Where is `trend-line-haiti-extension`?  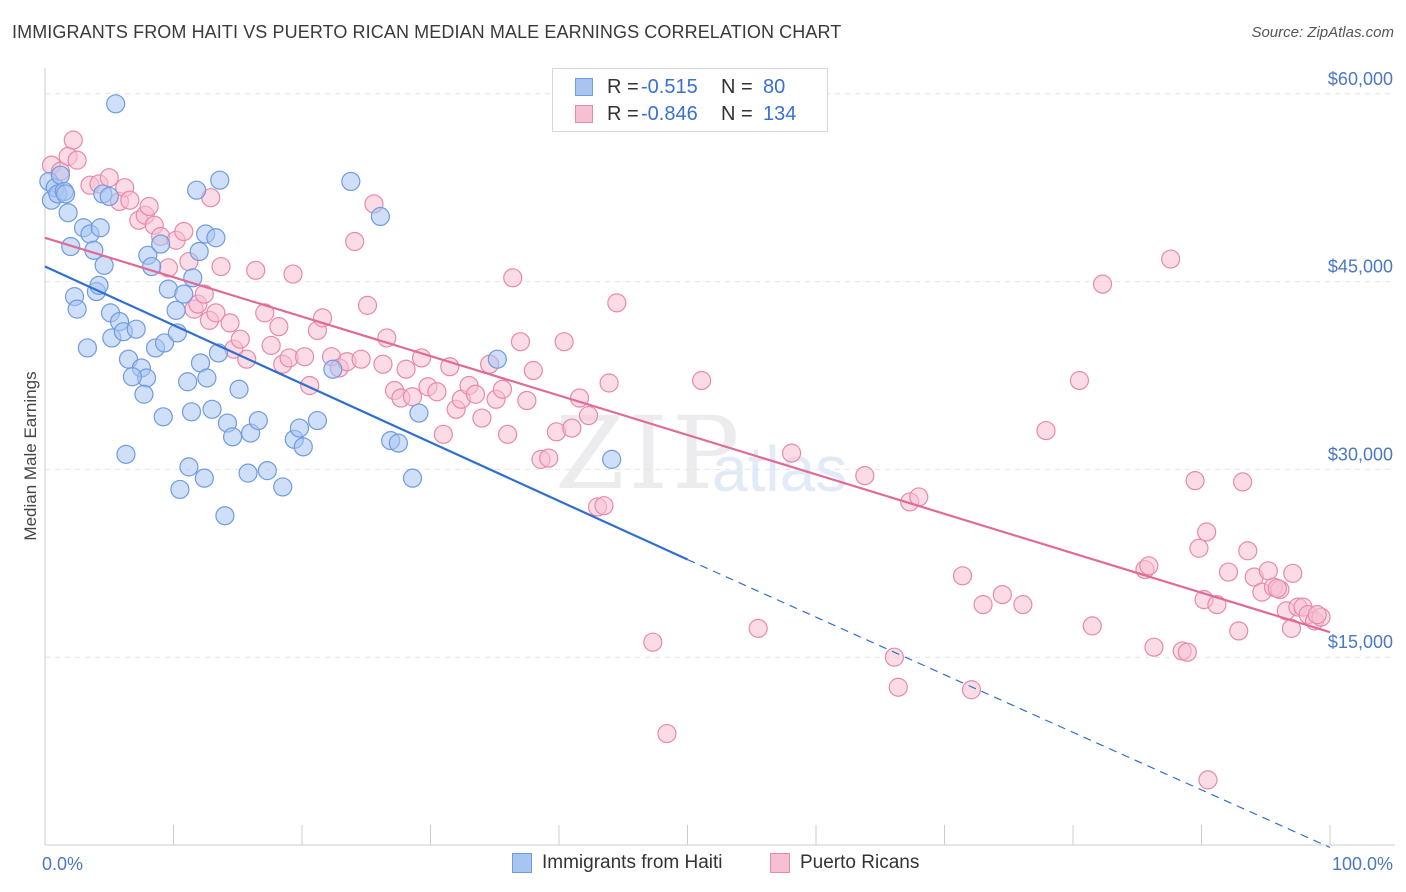 trend-line-haiti-extension is located at coordinates (1009, 703).